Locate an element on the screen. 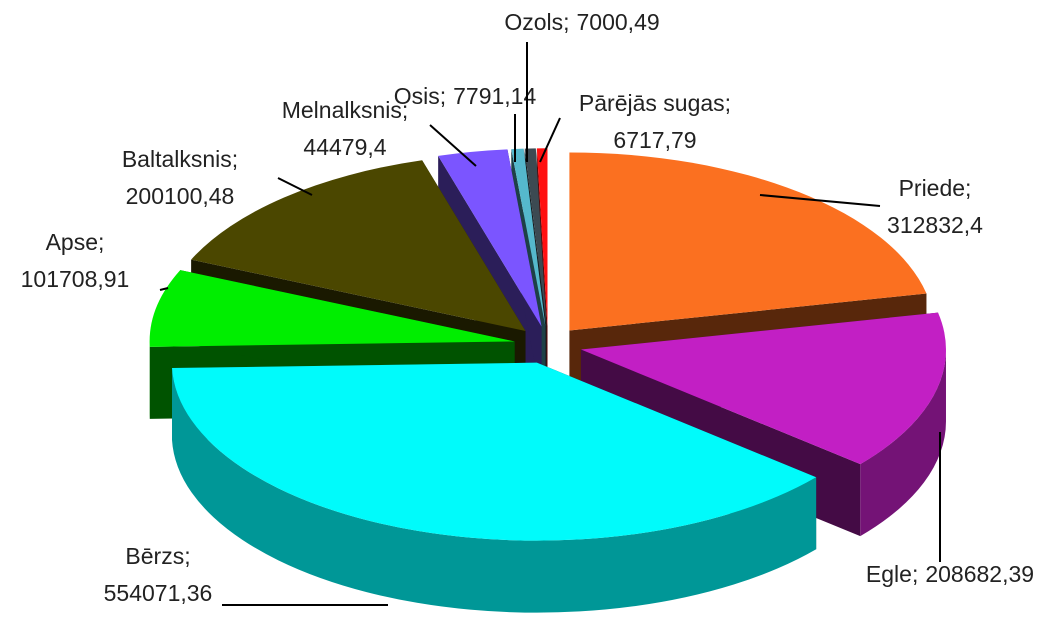 The width and height of the screenshot is (1053, 619). value-label: 6717,79 is located at coordinates (654, 140).